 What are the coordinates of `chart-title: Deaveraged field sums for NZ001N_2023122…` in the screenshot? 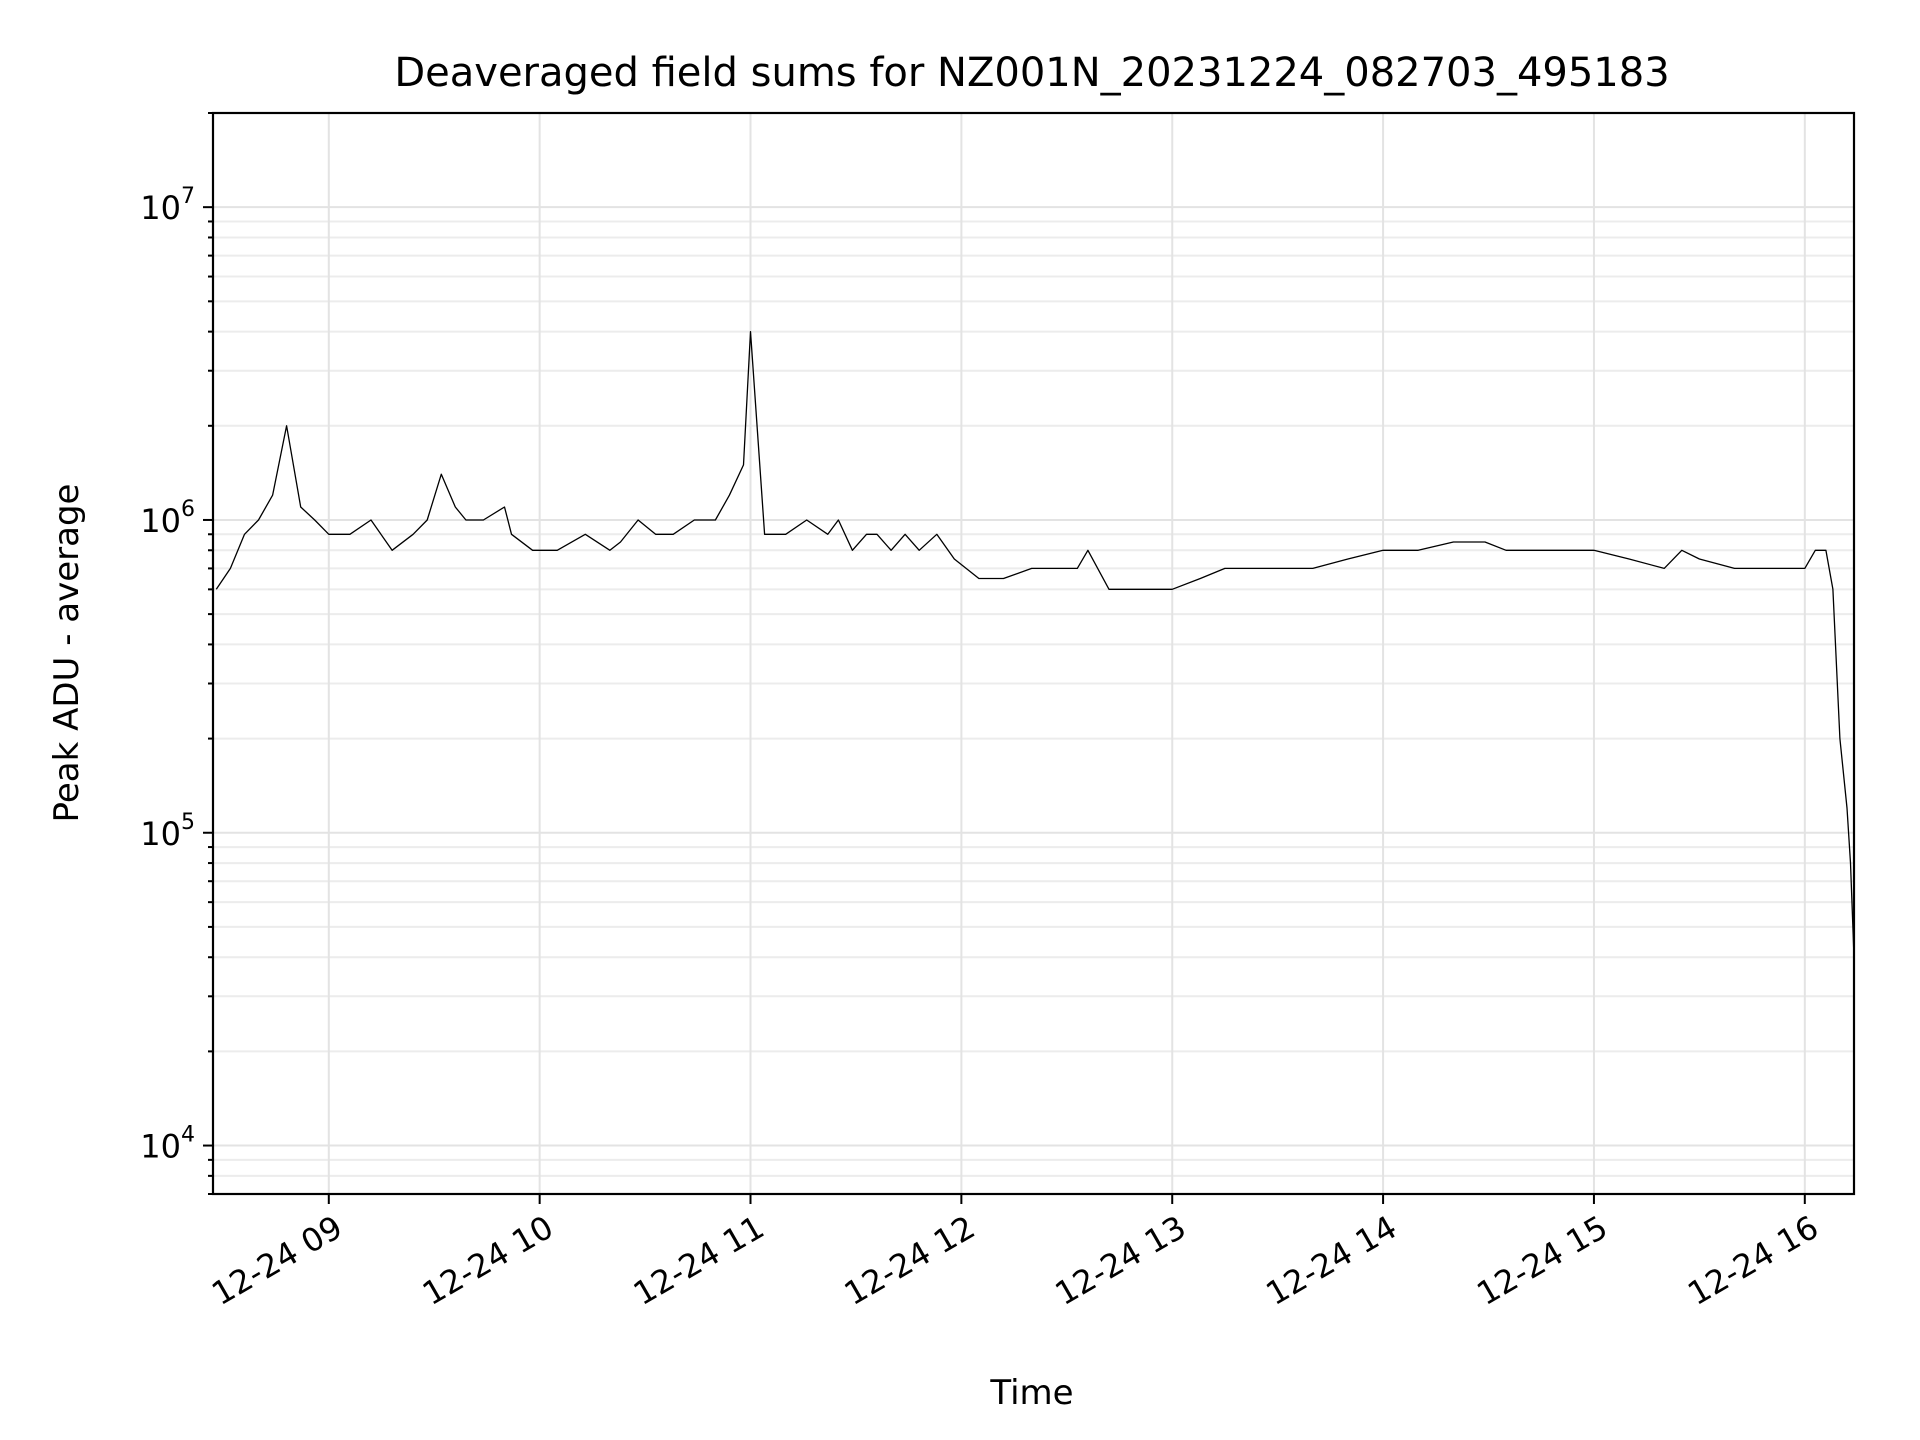 It's located at (1031, 73).